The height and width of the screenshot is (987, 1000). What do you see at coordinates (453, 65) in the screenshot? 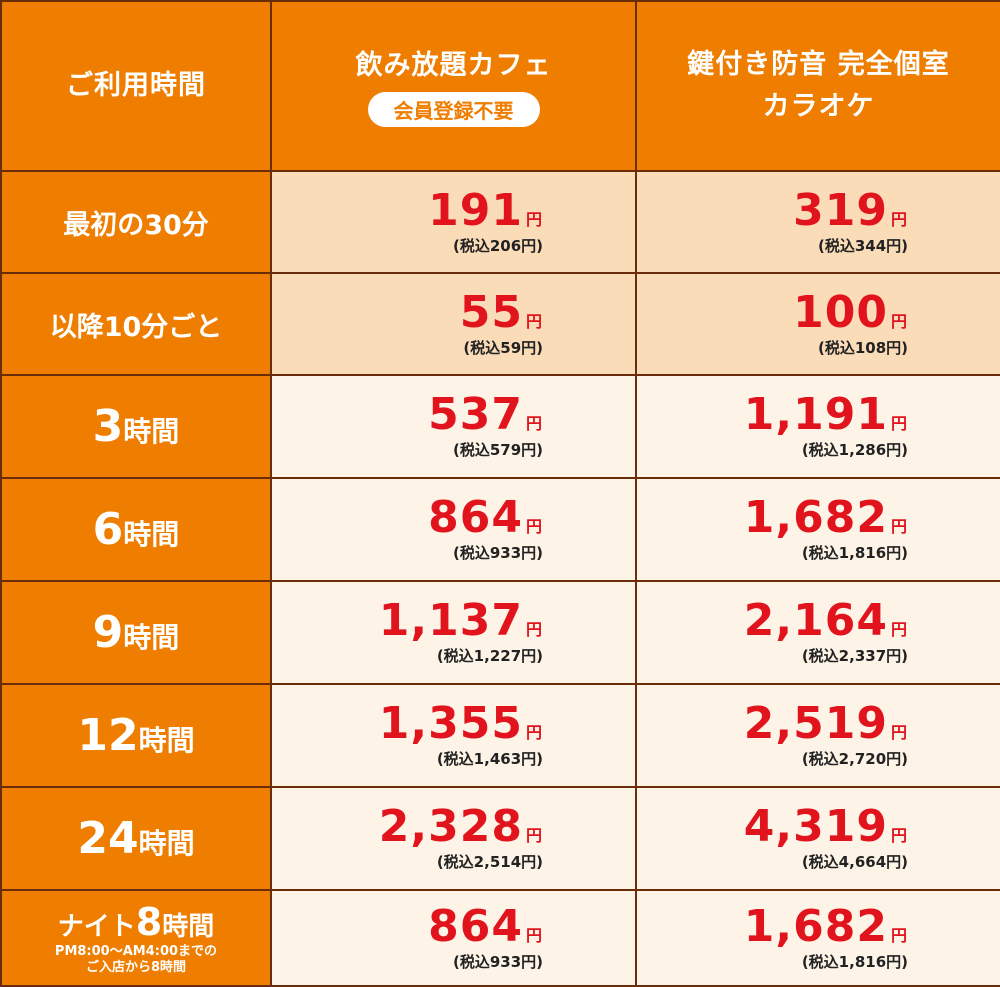
I see `cafe-title: 飲み放題カフェ` at bounding box center [453, 65].